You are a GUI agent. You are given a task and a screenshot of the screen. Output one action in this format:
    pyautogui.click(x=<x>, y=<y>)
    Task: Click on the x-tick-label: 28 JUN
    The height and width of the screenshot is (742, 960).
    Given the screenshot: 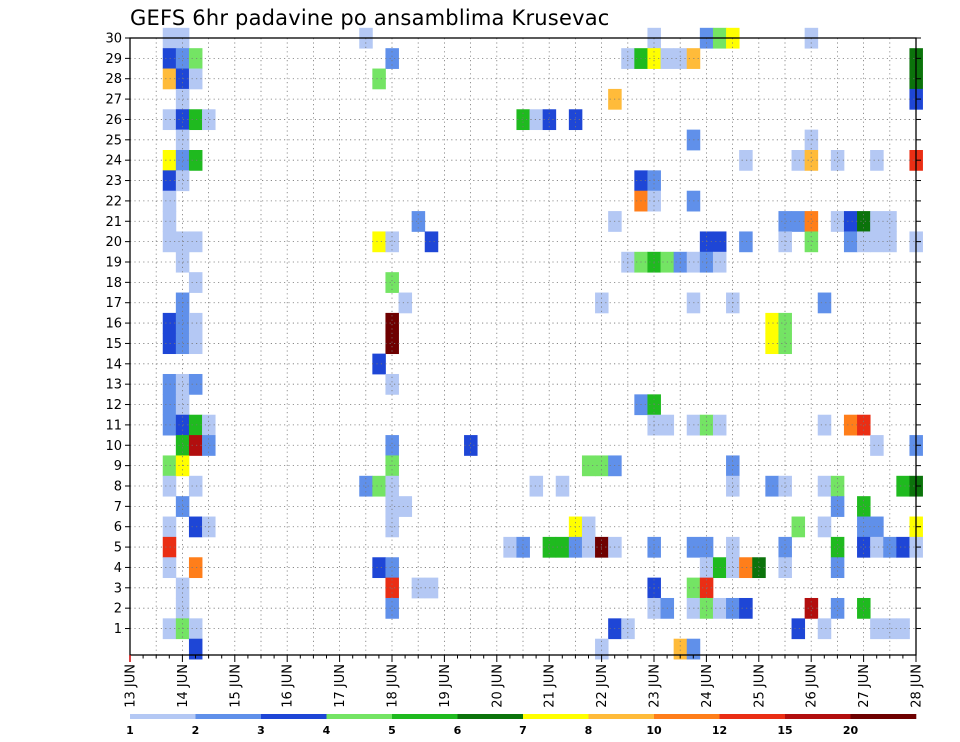 What is the action you would take?
    pyautogui.click(x=917, y=686)
    